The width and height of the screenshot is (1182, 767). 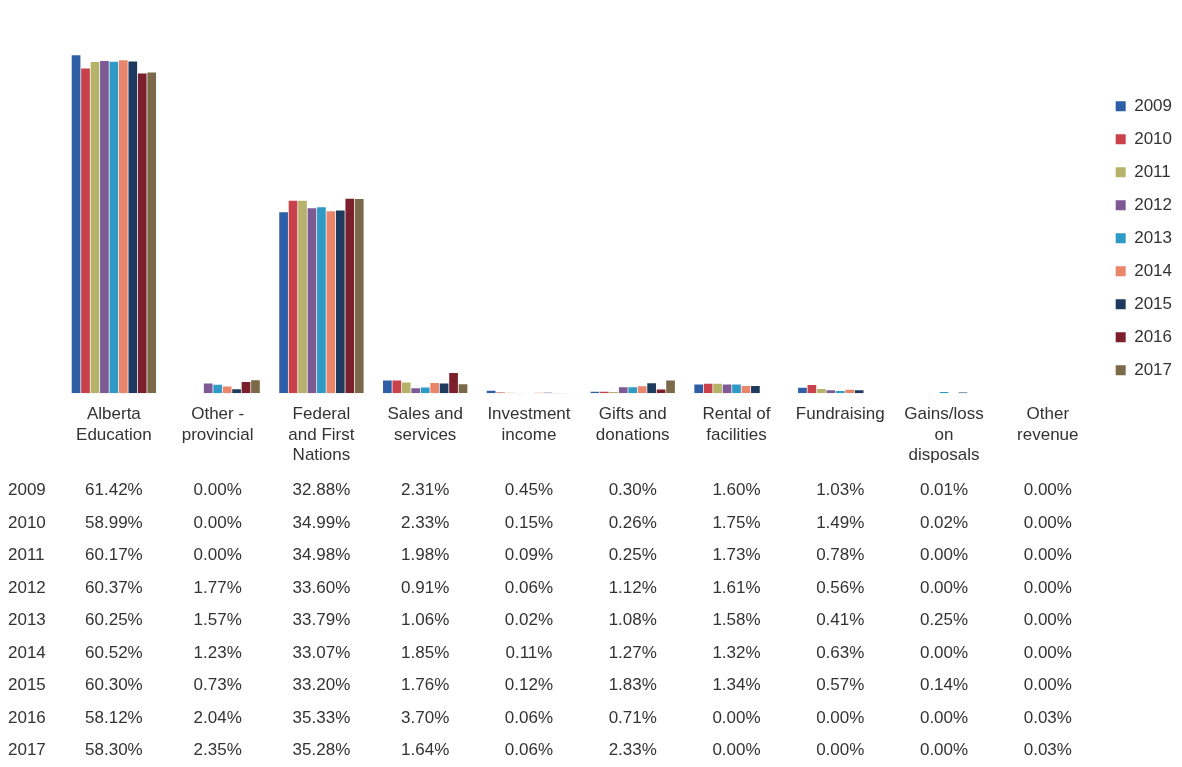 What do you see at coordinates (944, 434) in the screenshot?
I see `x-tick-label: Gains/loss on disposals` at bounding box center [944, 434].